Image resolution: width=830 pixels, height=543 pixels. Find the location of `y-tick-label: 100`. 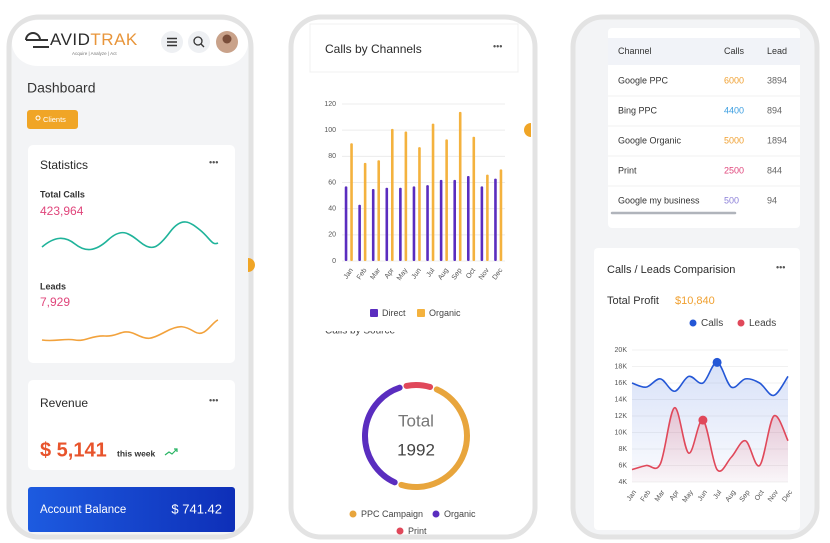

y-tick-label: 100 is located at coordinates (330, 130).